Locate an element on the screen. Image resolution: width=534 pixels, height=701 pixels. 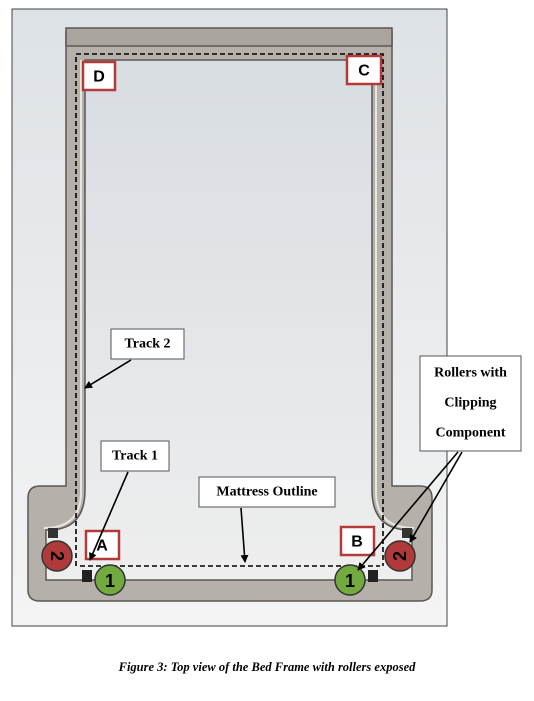
callout-track-2: Track 2 is located at coordinates (147, 344).